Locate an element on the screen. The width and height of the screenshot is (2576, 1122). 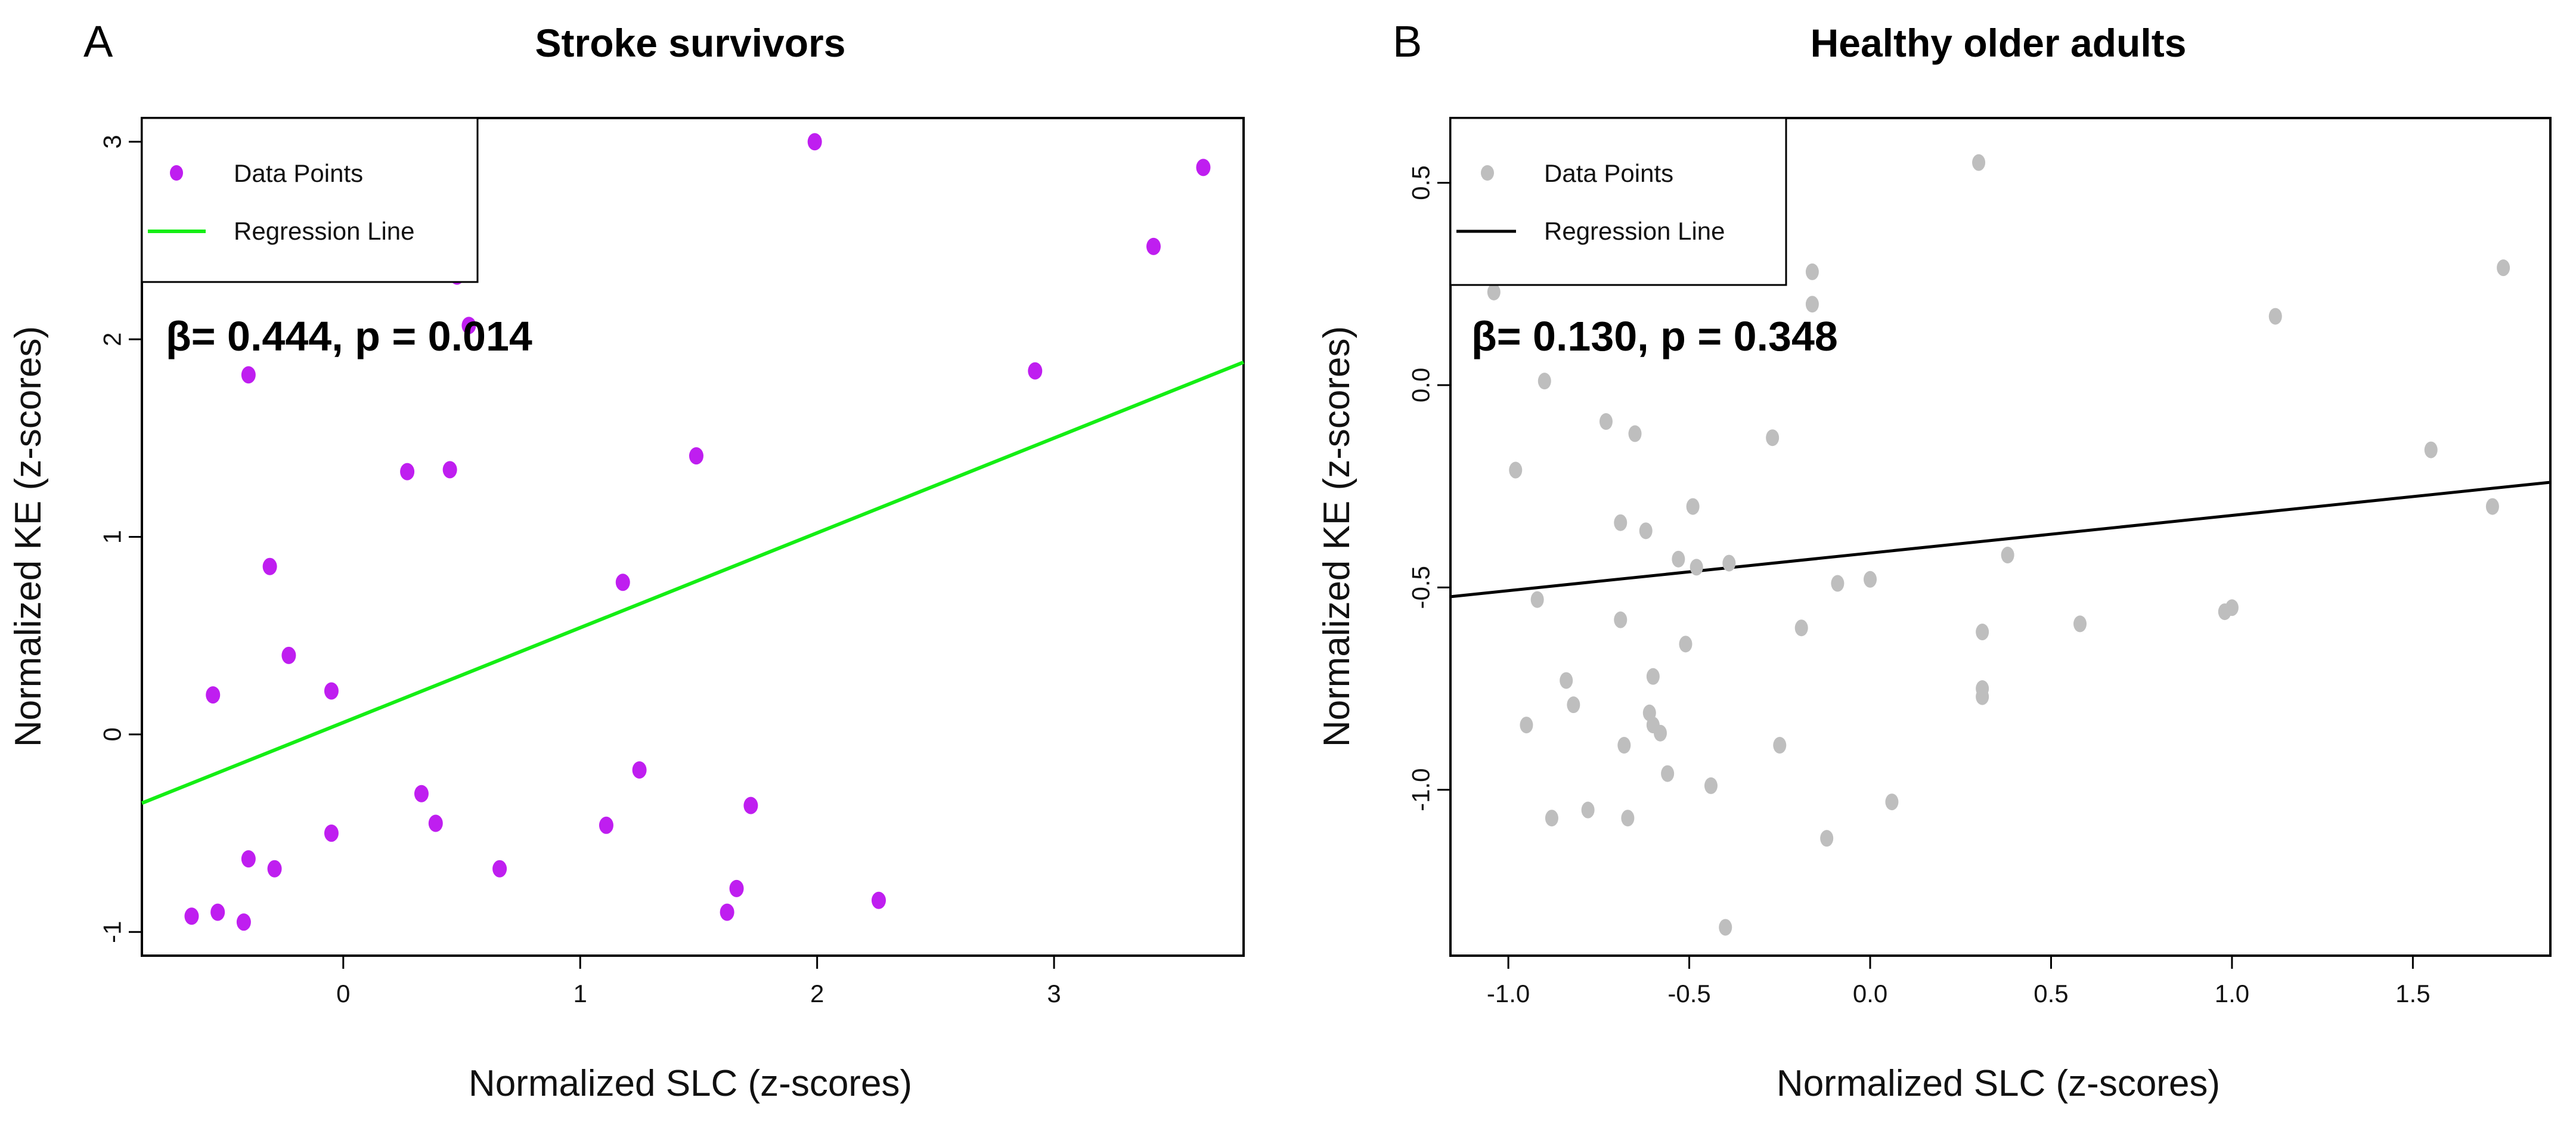
x-tick-label: 0.5 is located at coordinates (2050, 994).